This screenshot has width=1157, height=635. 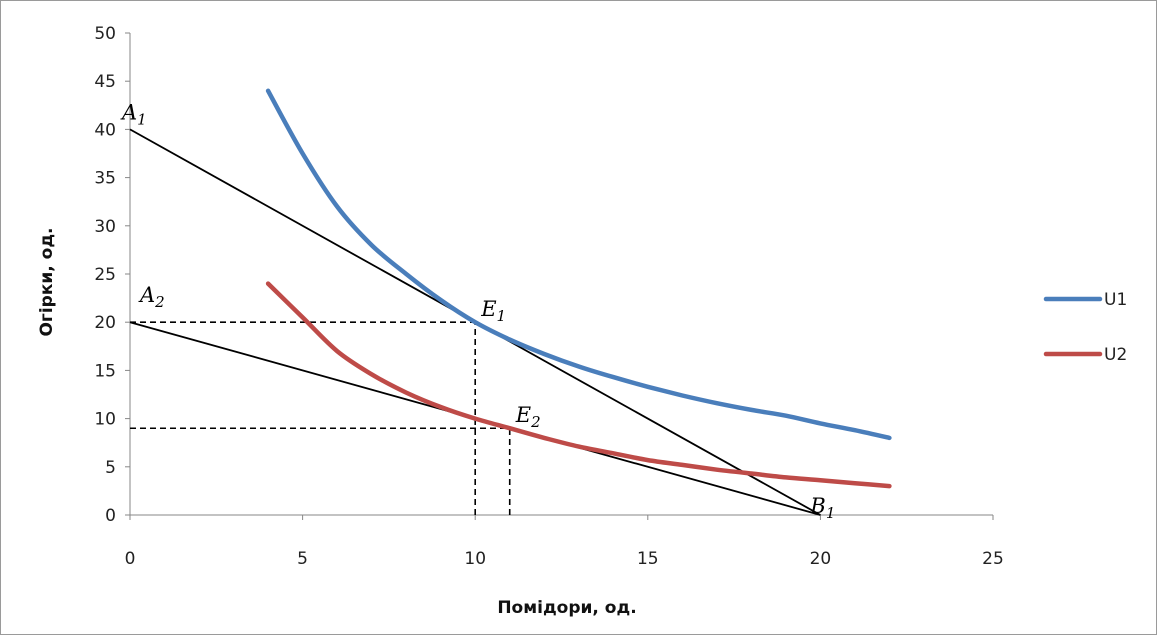 What do you see at coordinates (475, 559) in the screenshot?
I see `x-tick-label: 10` at bounding box center [475, 559].